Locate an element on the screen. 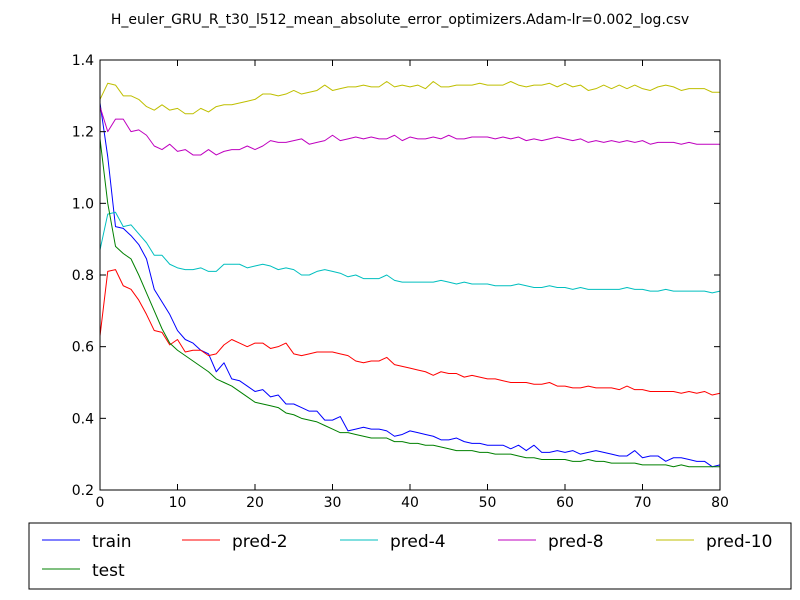 The width and height of the screenshot is (800, 600). x-tick-label: 50 is located at coordinates (488, 503).